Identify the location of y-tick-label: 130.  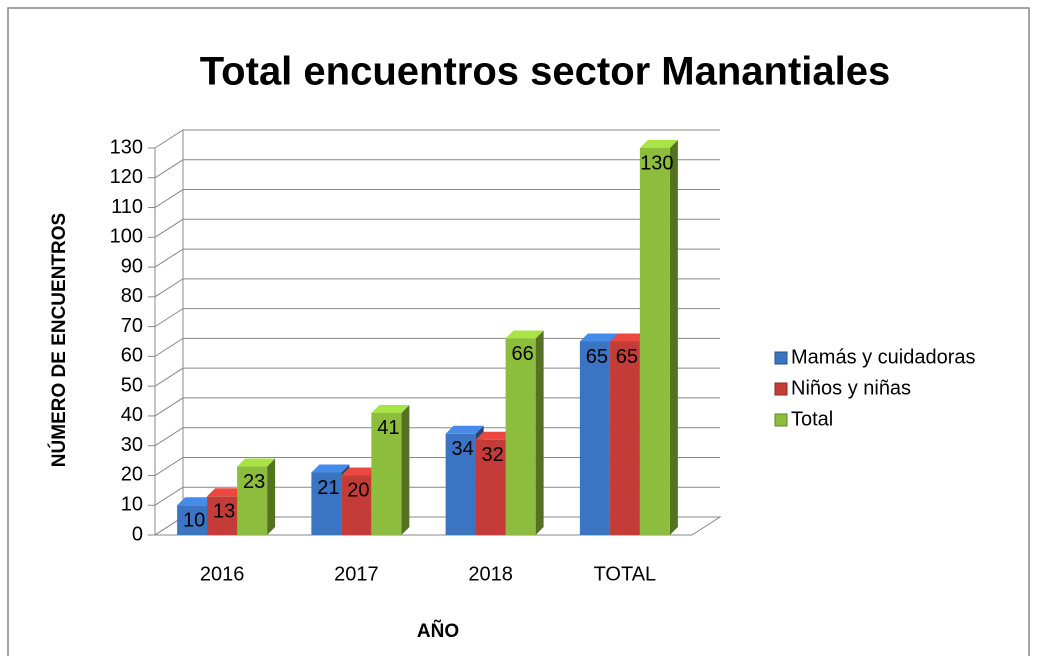
(126, 147).